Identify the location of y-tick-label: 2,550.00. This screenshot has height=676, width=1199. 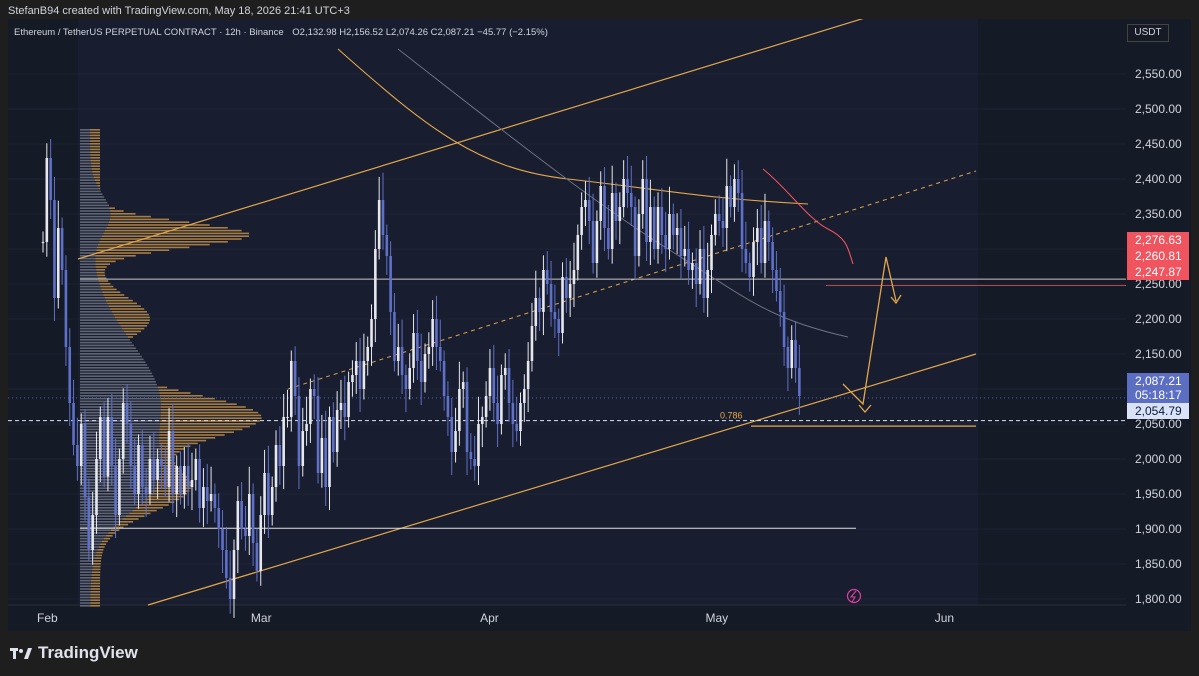
(1158, 74).